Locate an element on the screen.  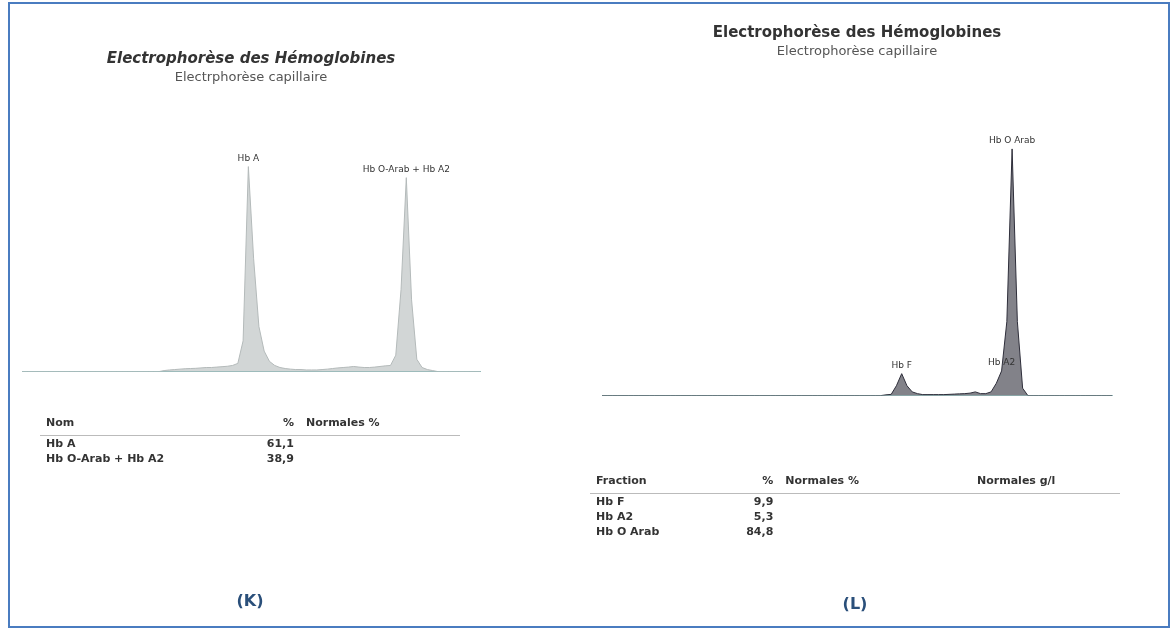
category-label: Hb O-Arab + Hb A2 is located at coordinates (105, 458).